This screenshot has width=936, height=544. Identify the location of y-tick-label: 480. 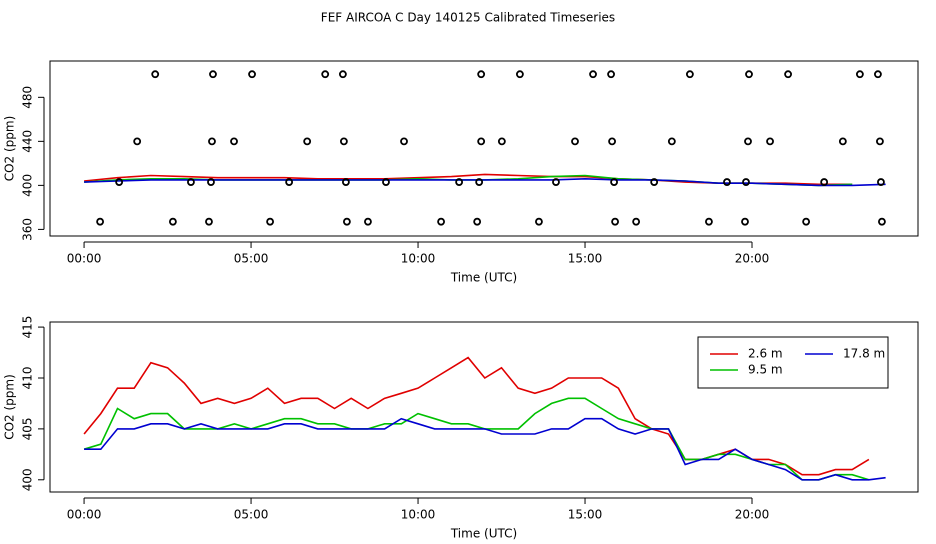
(28, 97).